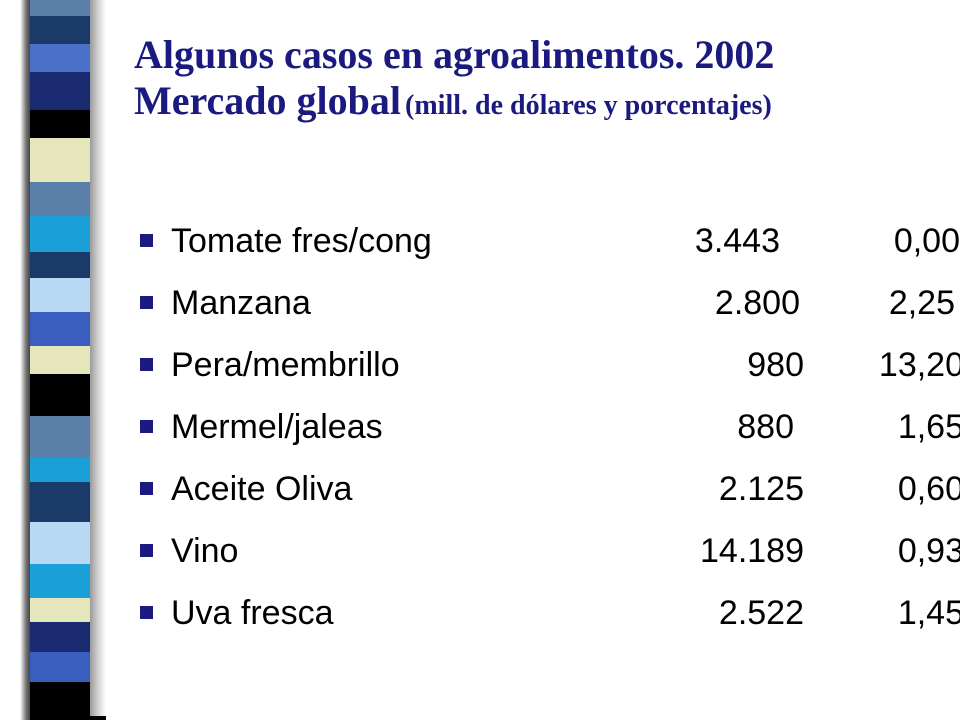 The width and height of the screenshot is (960, 720). What do you see at coordinates (262, 489) in the screenshot?
I see `product-name: Aceite Oliva` at bounding box center [262, 489].